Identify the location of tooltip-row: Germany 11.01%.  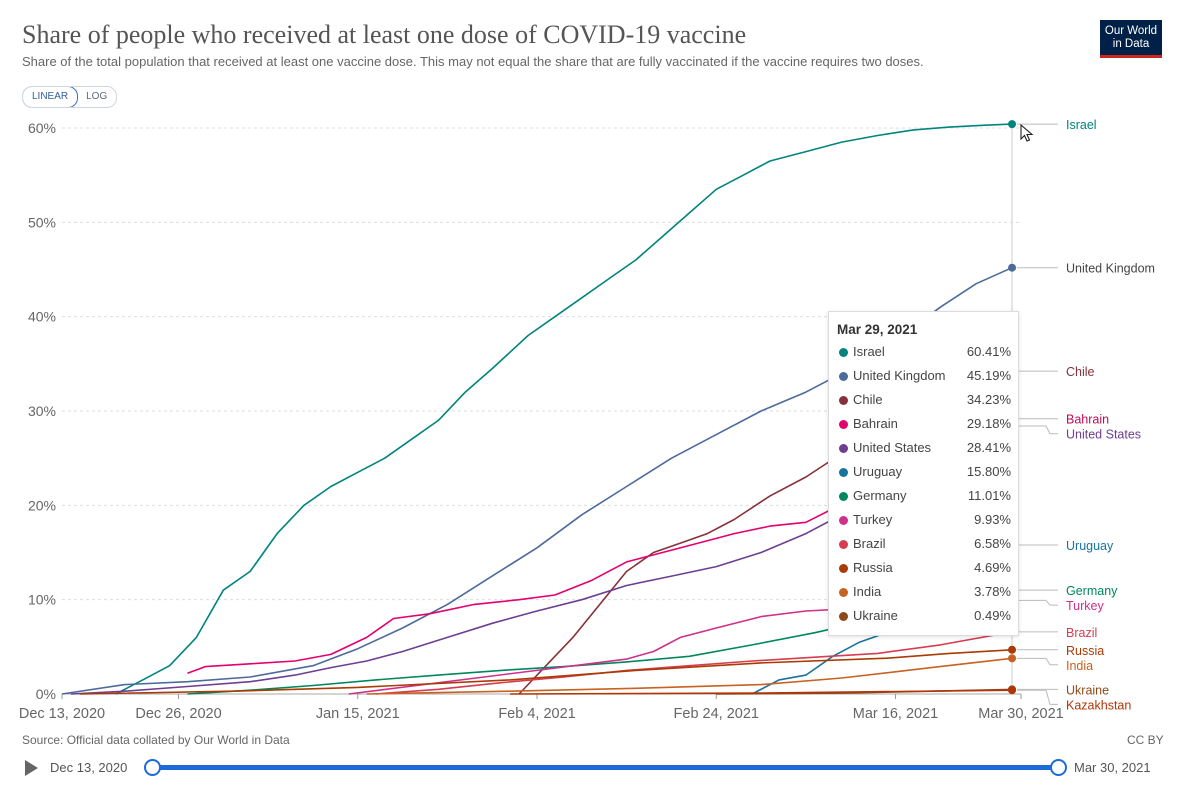
(924, 497).